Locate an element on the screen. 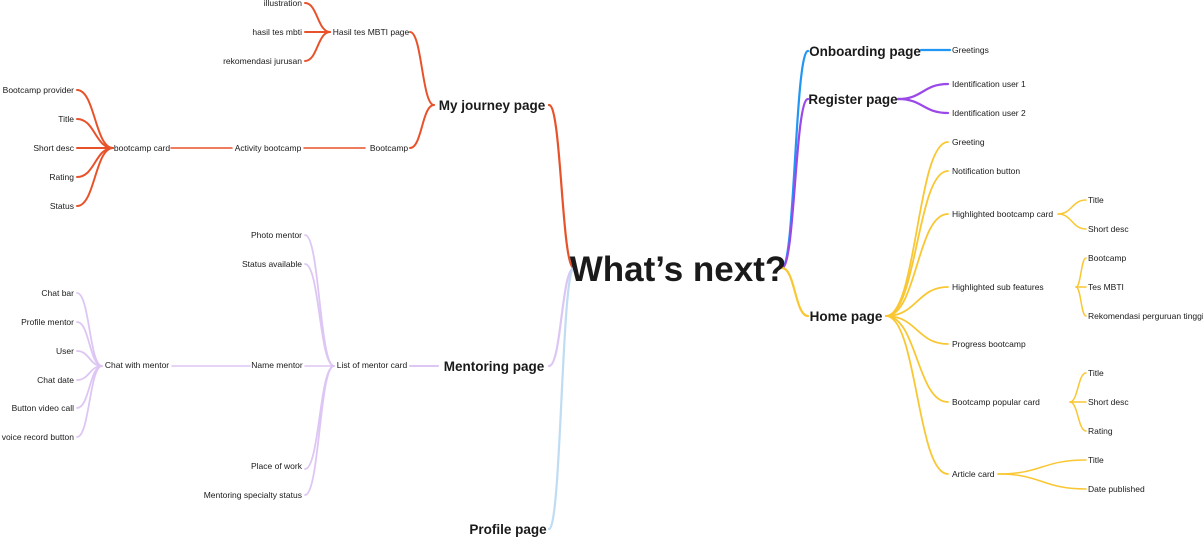 The width and height of the screenshot is (1203, 537). node-voice-record-button: voice record button is located at coordinates (38, 437).